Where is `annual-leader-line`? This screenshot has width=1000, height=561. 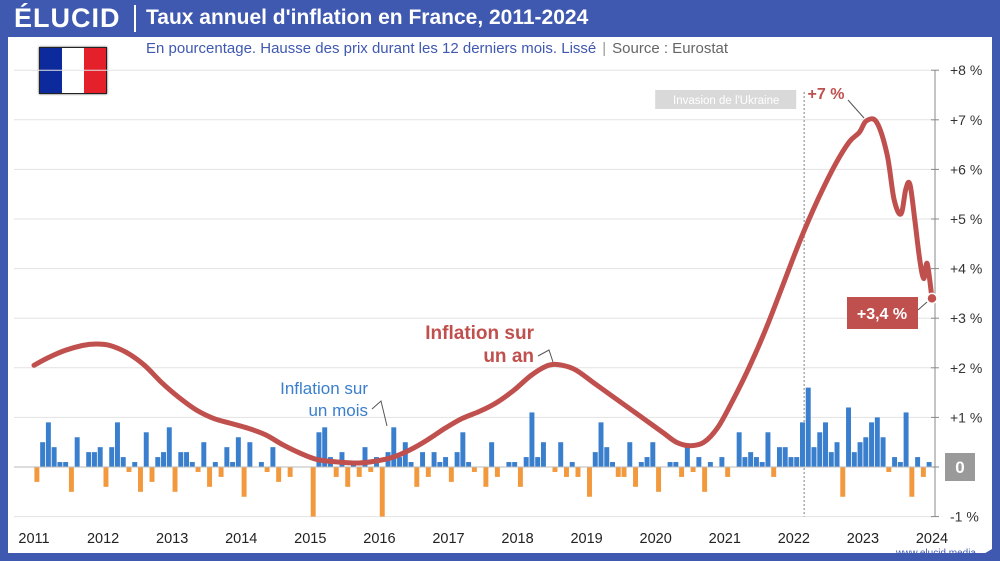 annual-leader-line is located at coordinates (545, 356).